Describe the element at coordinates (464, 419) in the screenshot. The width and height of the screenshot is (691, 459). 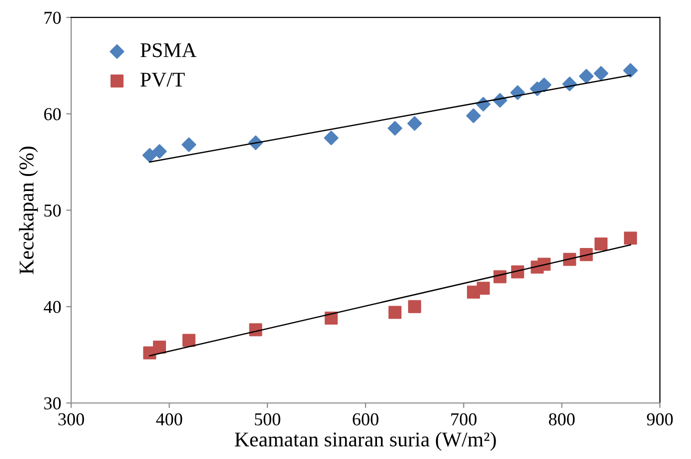
I see `x-tick-label: 700` at that location.